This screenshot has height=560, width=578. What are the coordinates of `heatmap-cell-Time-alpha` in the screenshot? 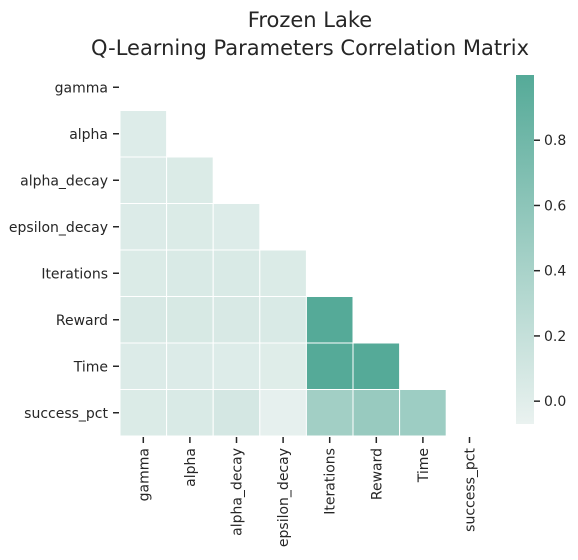 It's located at (190, 366).